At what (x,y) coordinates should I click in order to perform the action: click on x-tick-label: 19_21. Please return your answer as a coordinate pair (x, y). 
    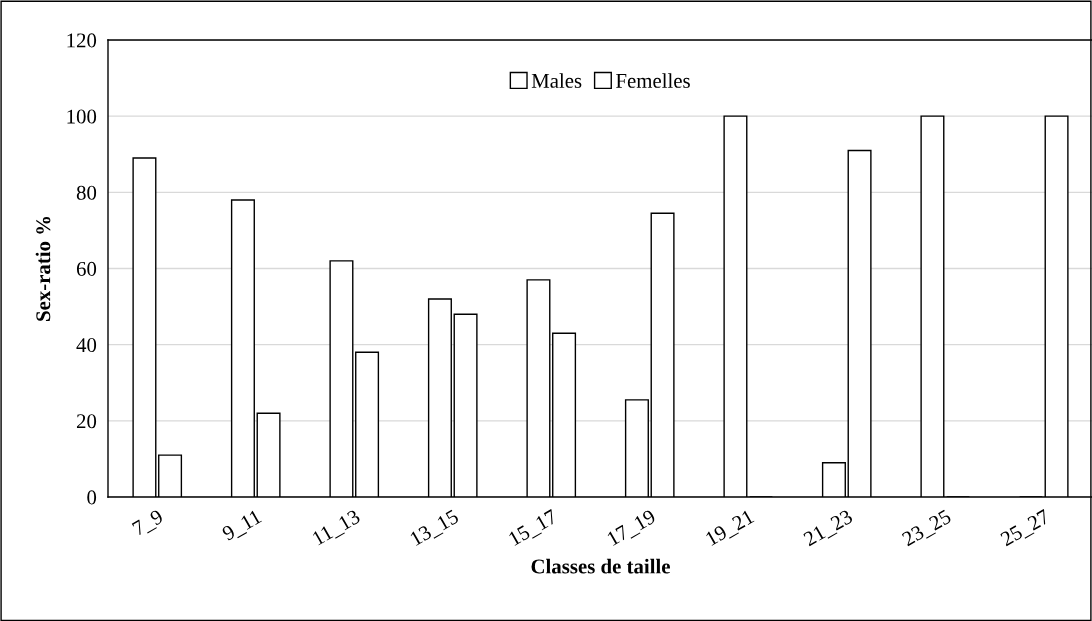
    Looking at the image, I should click on (730, 529).